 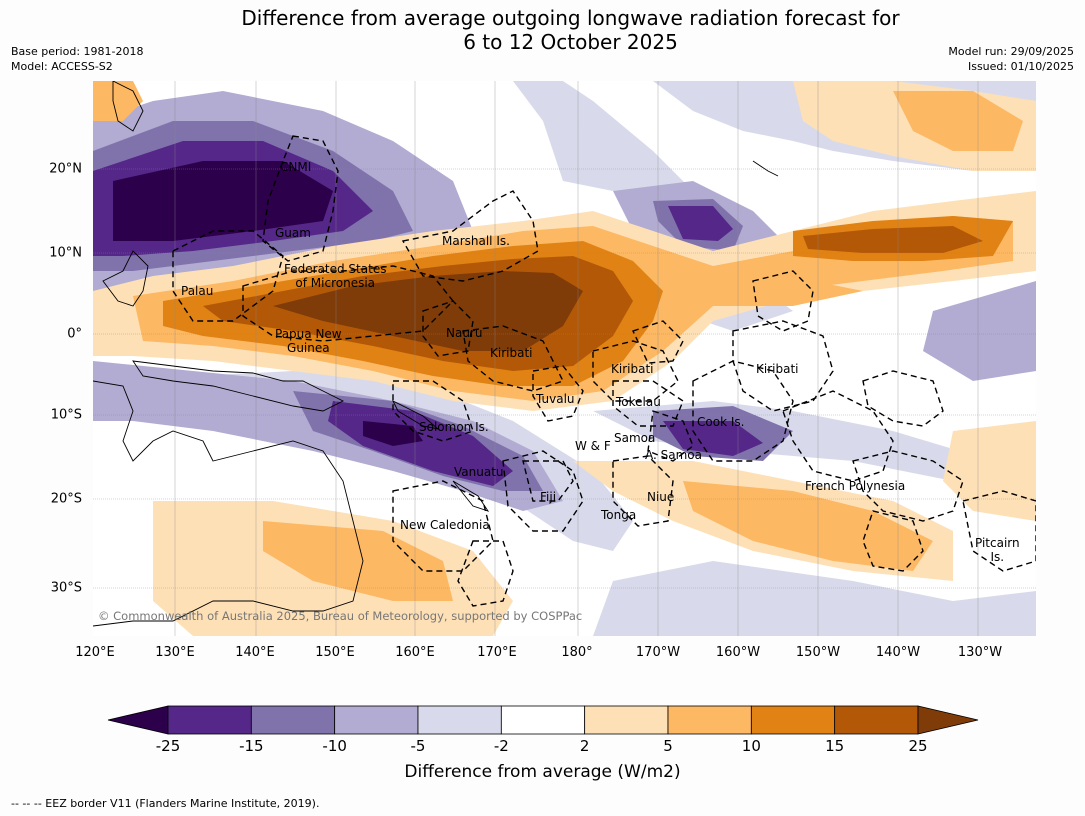 What do you see at coordinates (638, 402) in the screenshot?
I see `place-tokelau: Tokelau` at bounding box center [638, 402].